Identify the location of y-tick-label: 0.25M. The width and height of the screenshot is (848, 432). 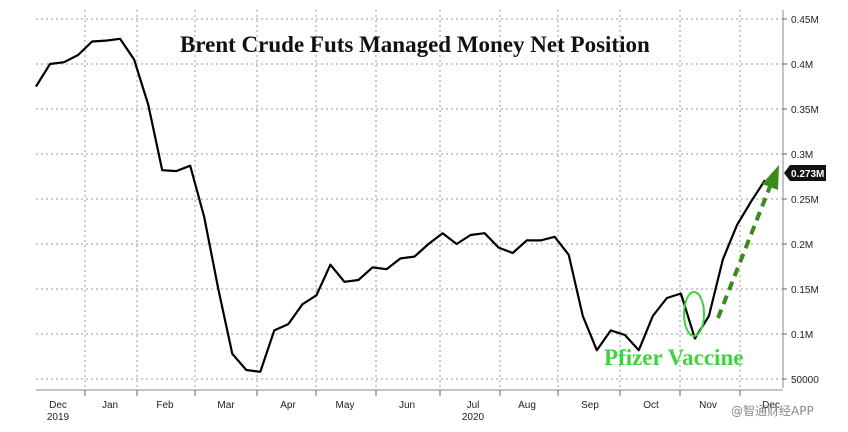
(805, 200).